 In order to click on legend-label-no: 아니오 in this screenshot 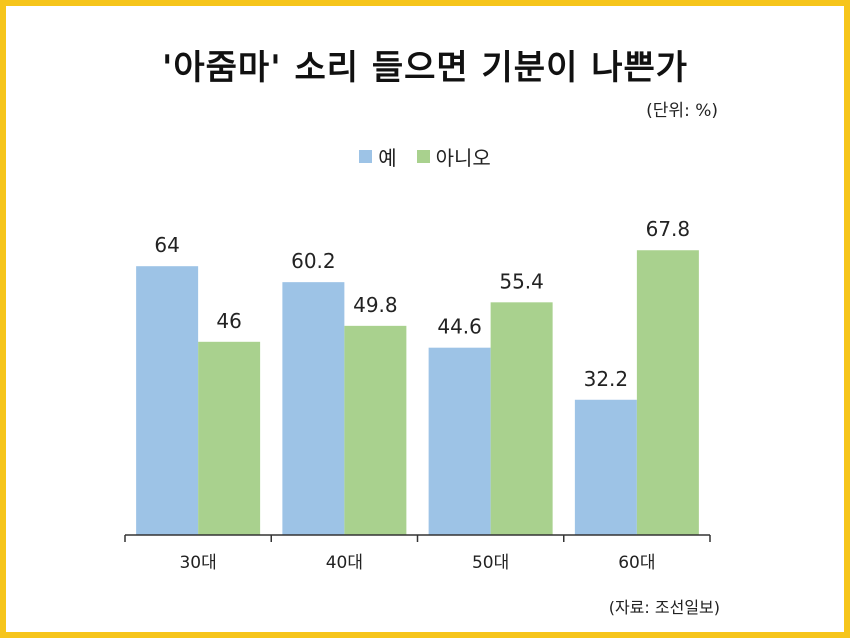, I will do `click(463, 158)`.